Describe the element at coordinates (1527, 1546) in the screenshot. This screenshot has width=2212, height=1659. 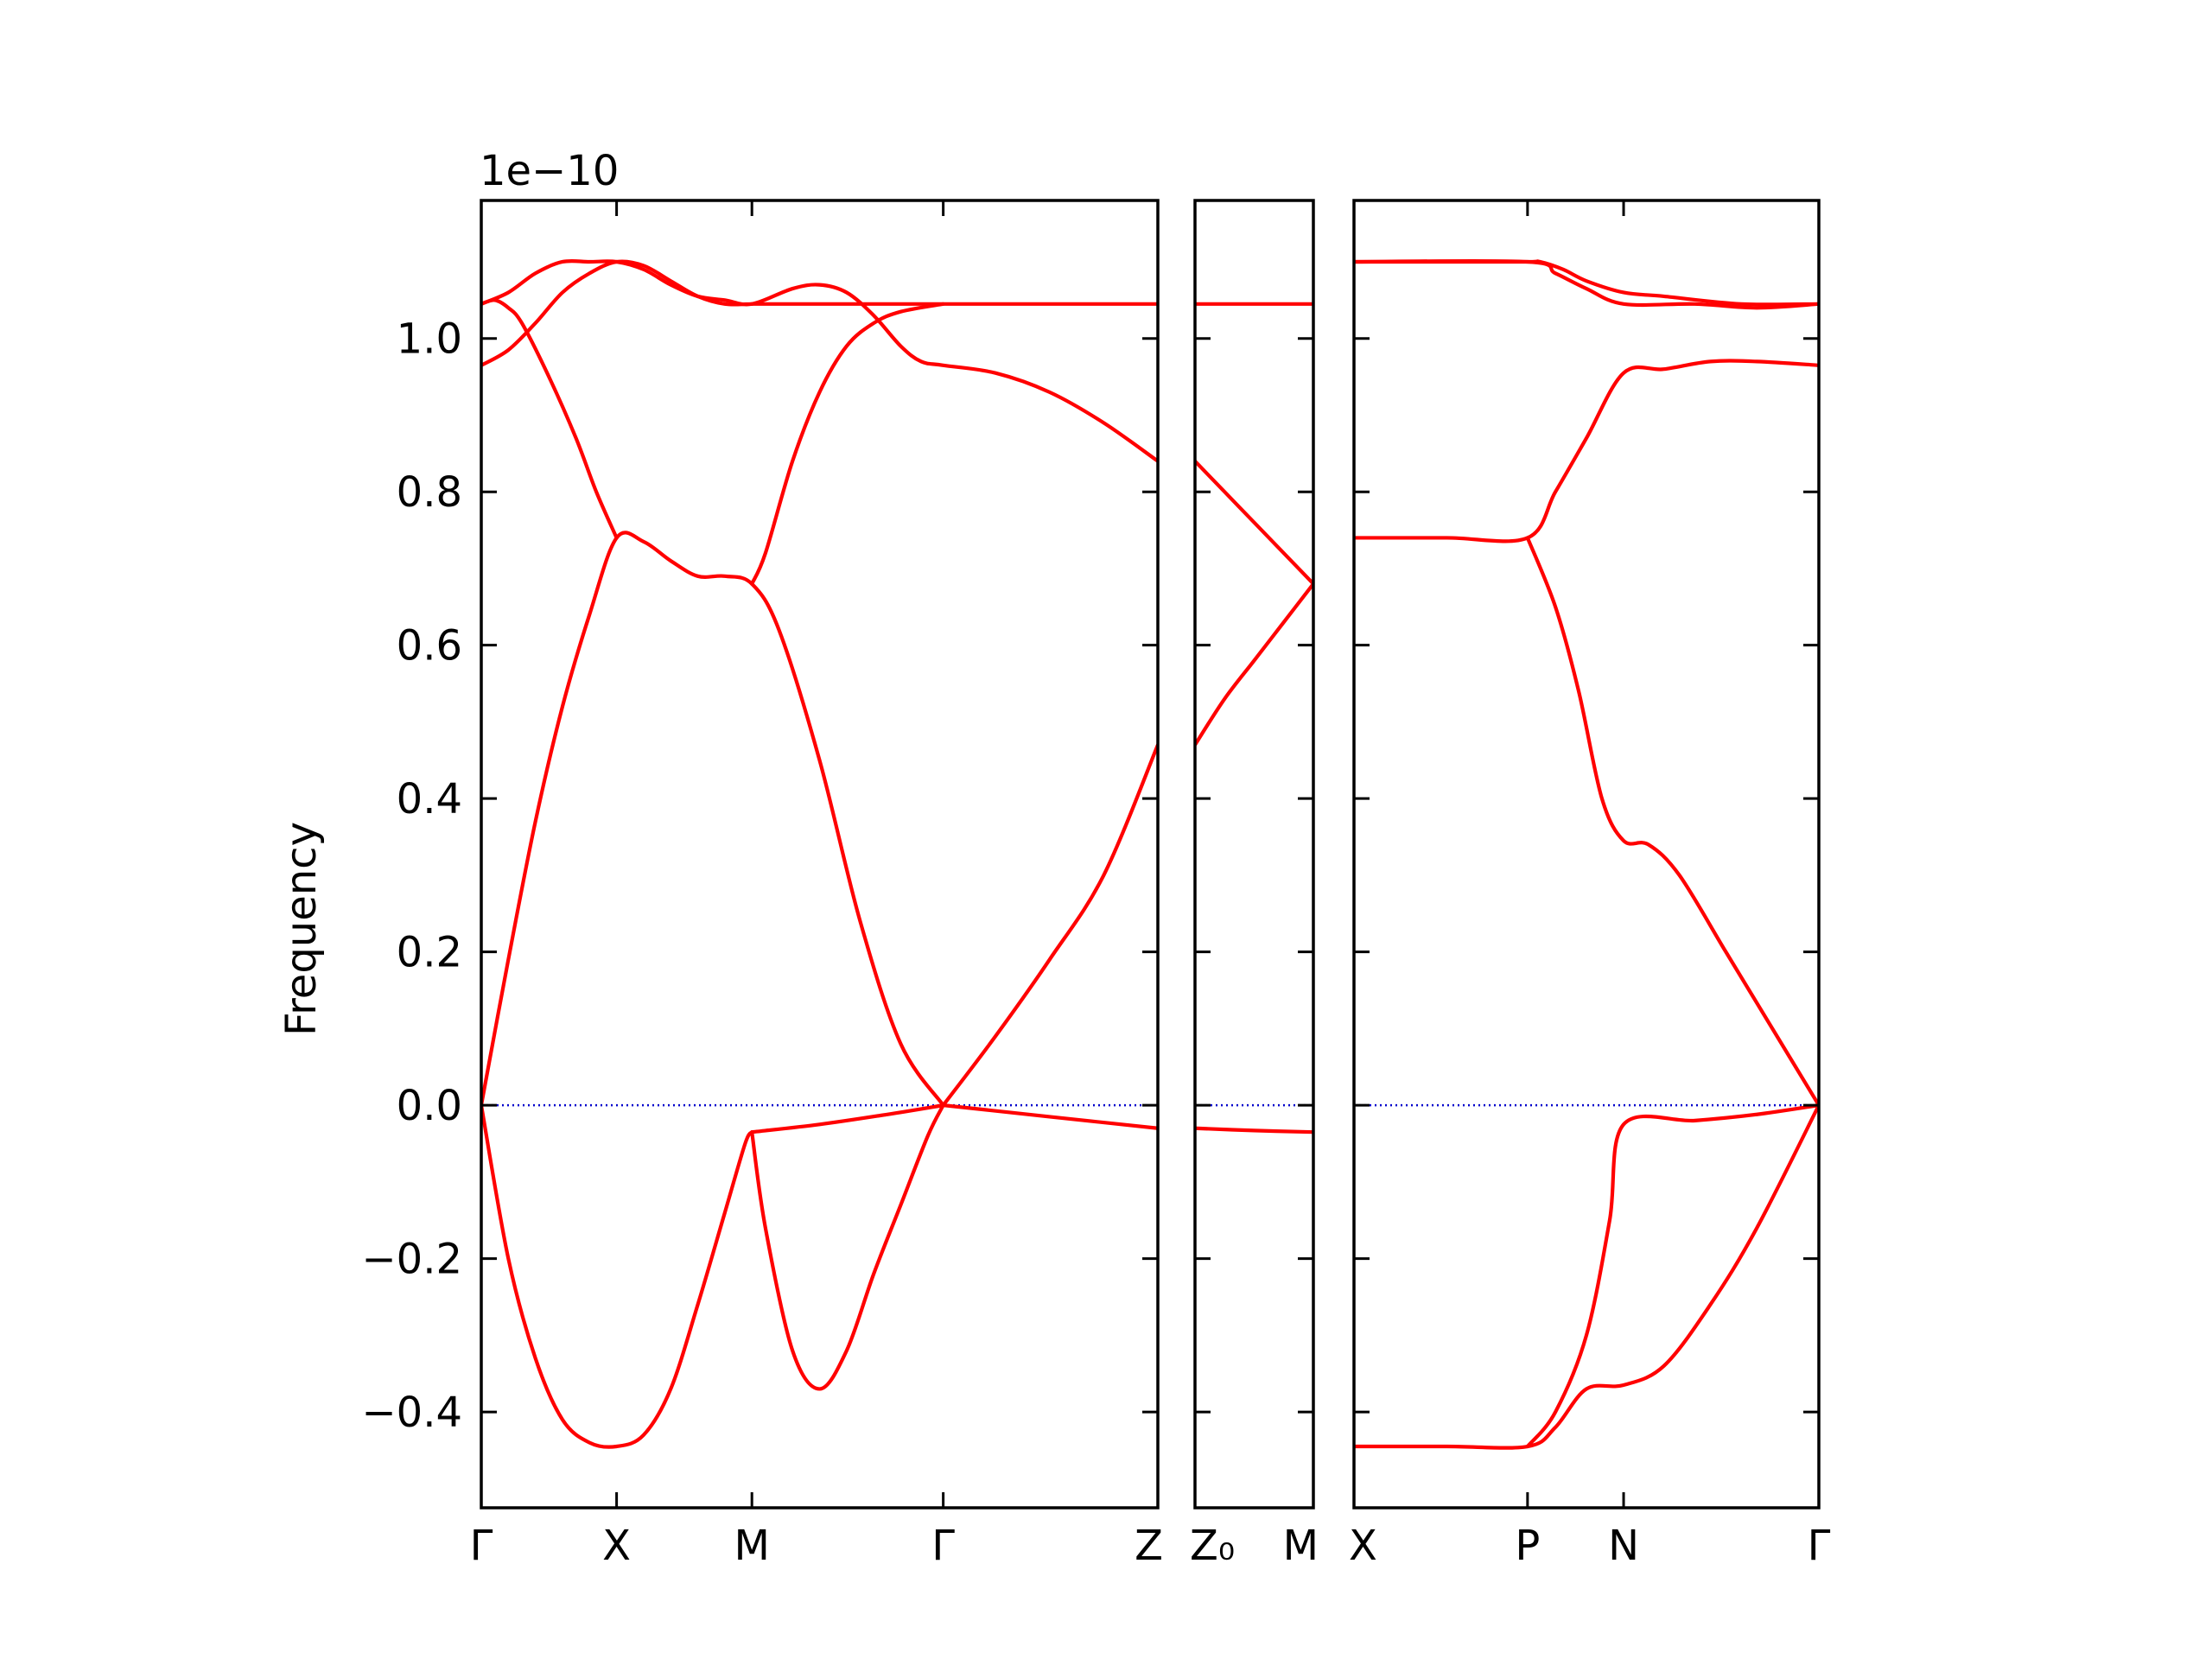
I see `x-tick-label: P` at that location.